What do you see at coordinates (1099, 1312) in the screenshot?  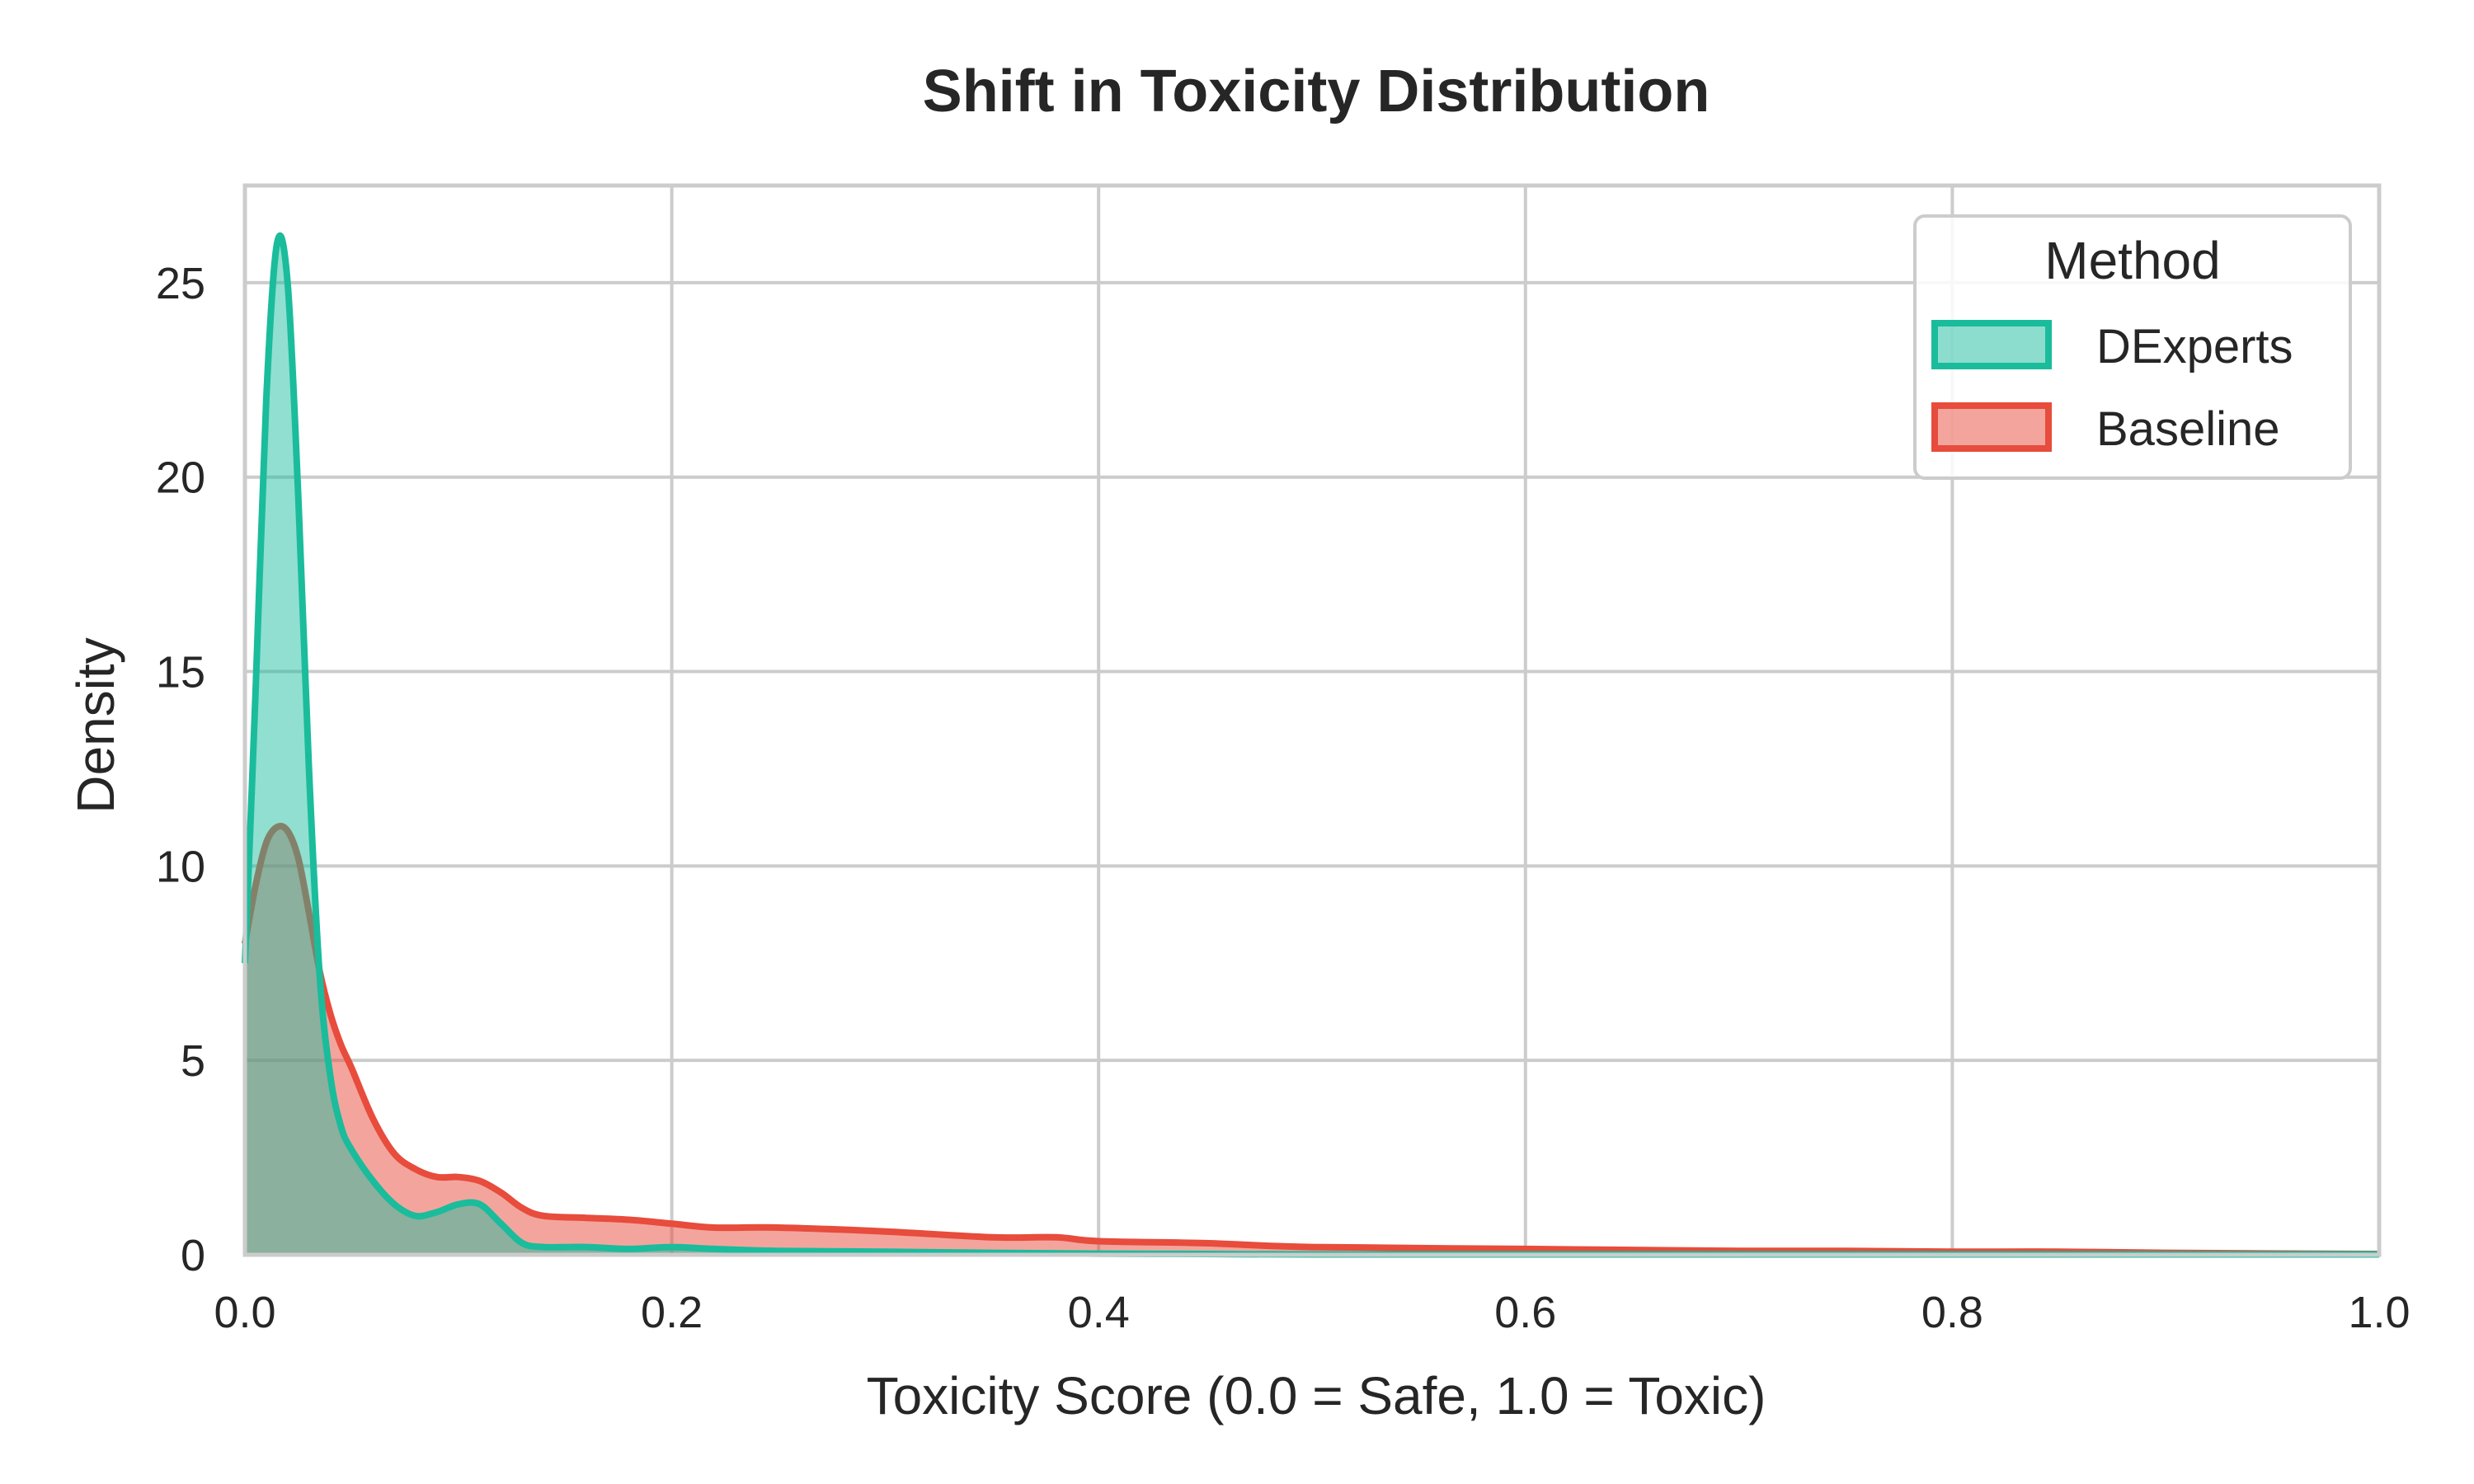 I see `x-tick-label: 0.4` at bounding box center [1099, 1312].